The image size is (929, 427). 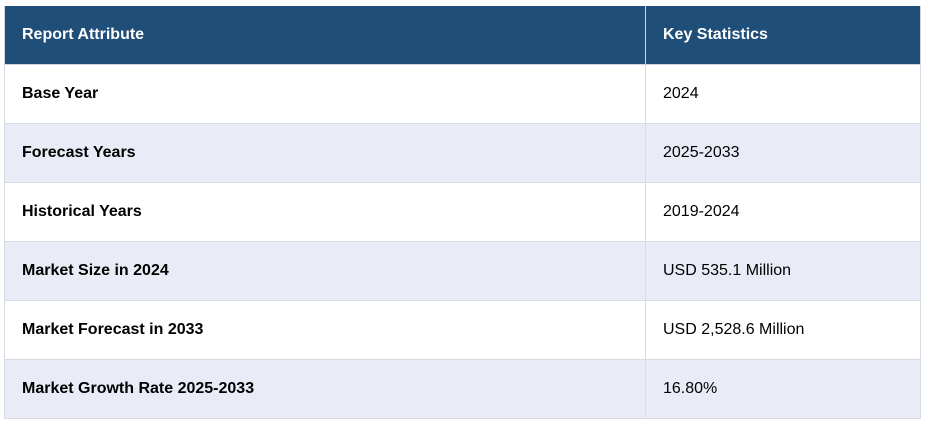 I want to click on value-cell: 2025-2033, so click(x=783, y=153).